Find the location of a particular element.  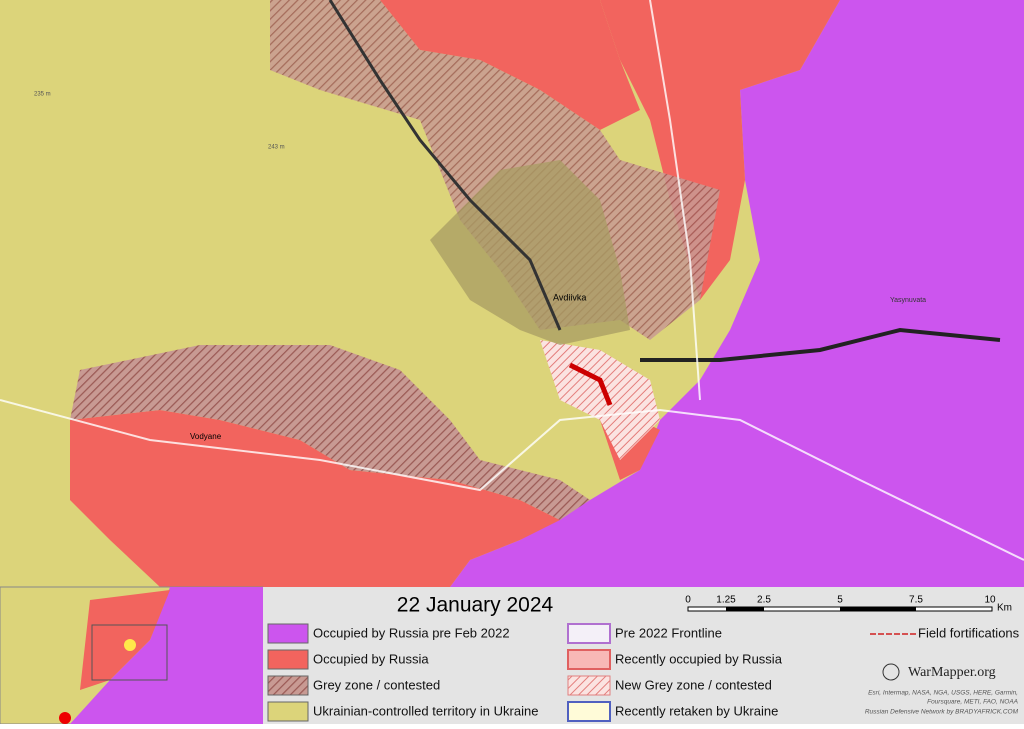

attribution: Foursquare, METI, FAO, NOAA is located at coordinates (972, 702).